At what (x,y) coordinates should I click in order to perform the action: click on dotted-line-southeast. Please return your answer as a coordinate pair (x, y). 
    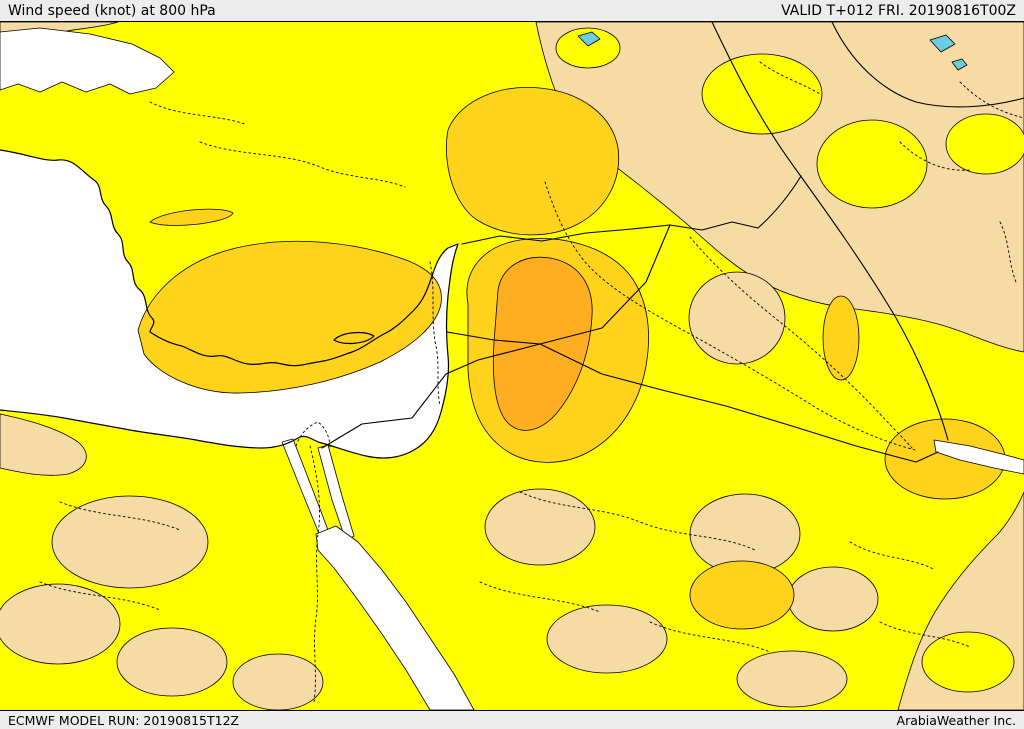
    Looking at the image, I should click on (925, 634).